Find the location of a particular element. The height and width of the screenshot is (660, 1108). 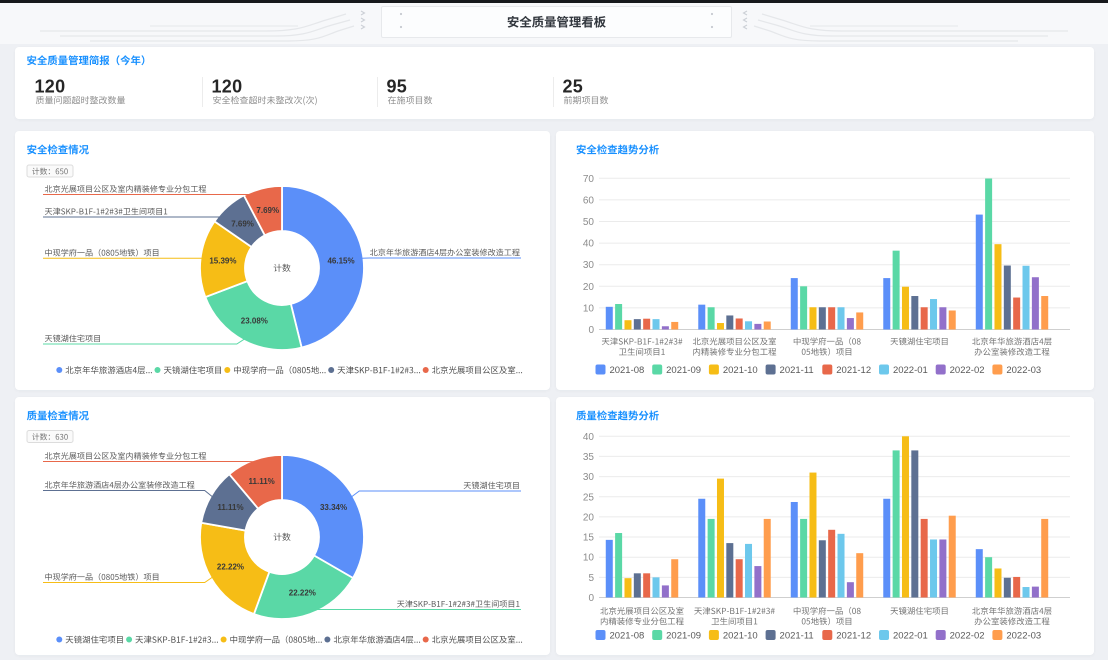

svg-text: 95 is located at coordinates (397, 87).